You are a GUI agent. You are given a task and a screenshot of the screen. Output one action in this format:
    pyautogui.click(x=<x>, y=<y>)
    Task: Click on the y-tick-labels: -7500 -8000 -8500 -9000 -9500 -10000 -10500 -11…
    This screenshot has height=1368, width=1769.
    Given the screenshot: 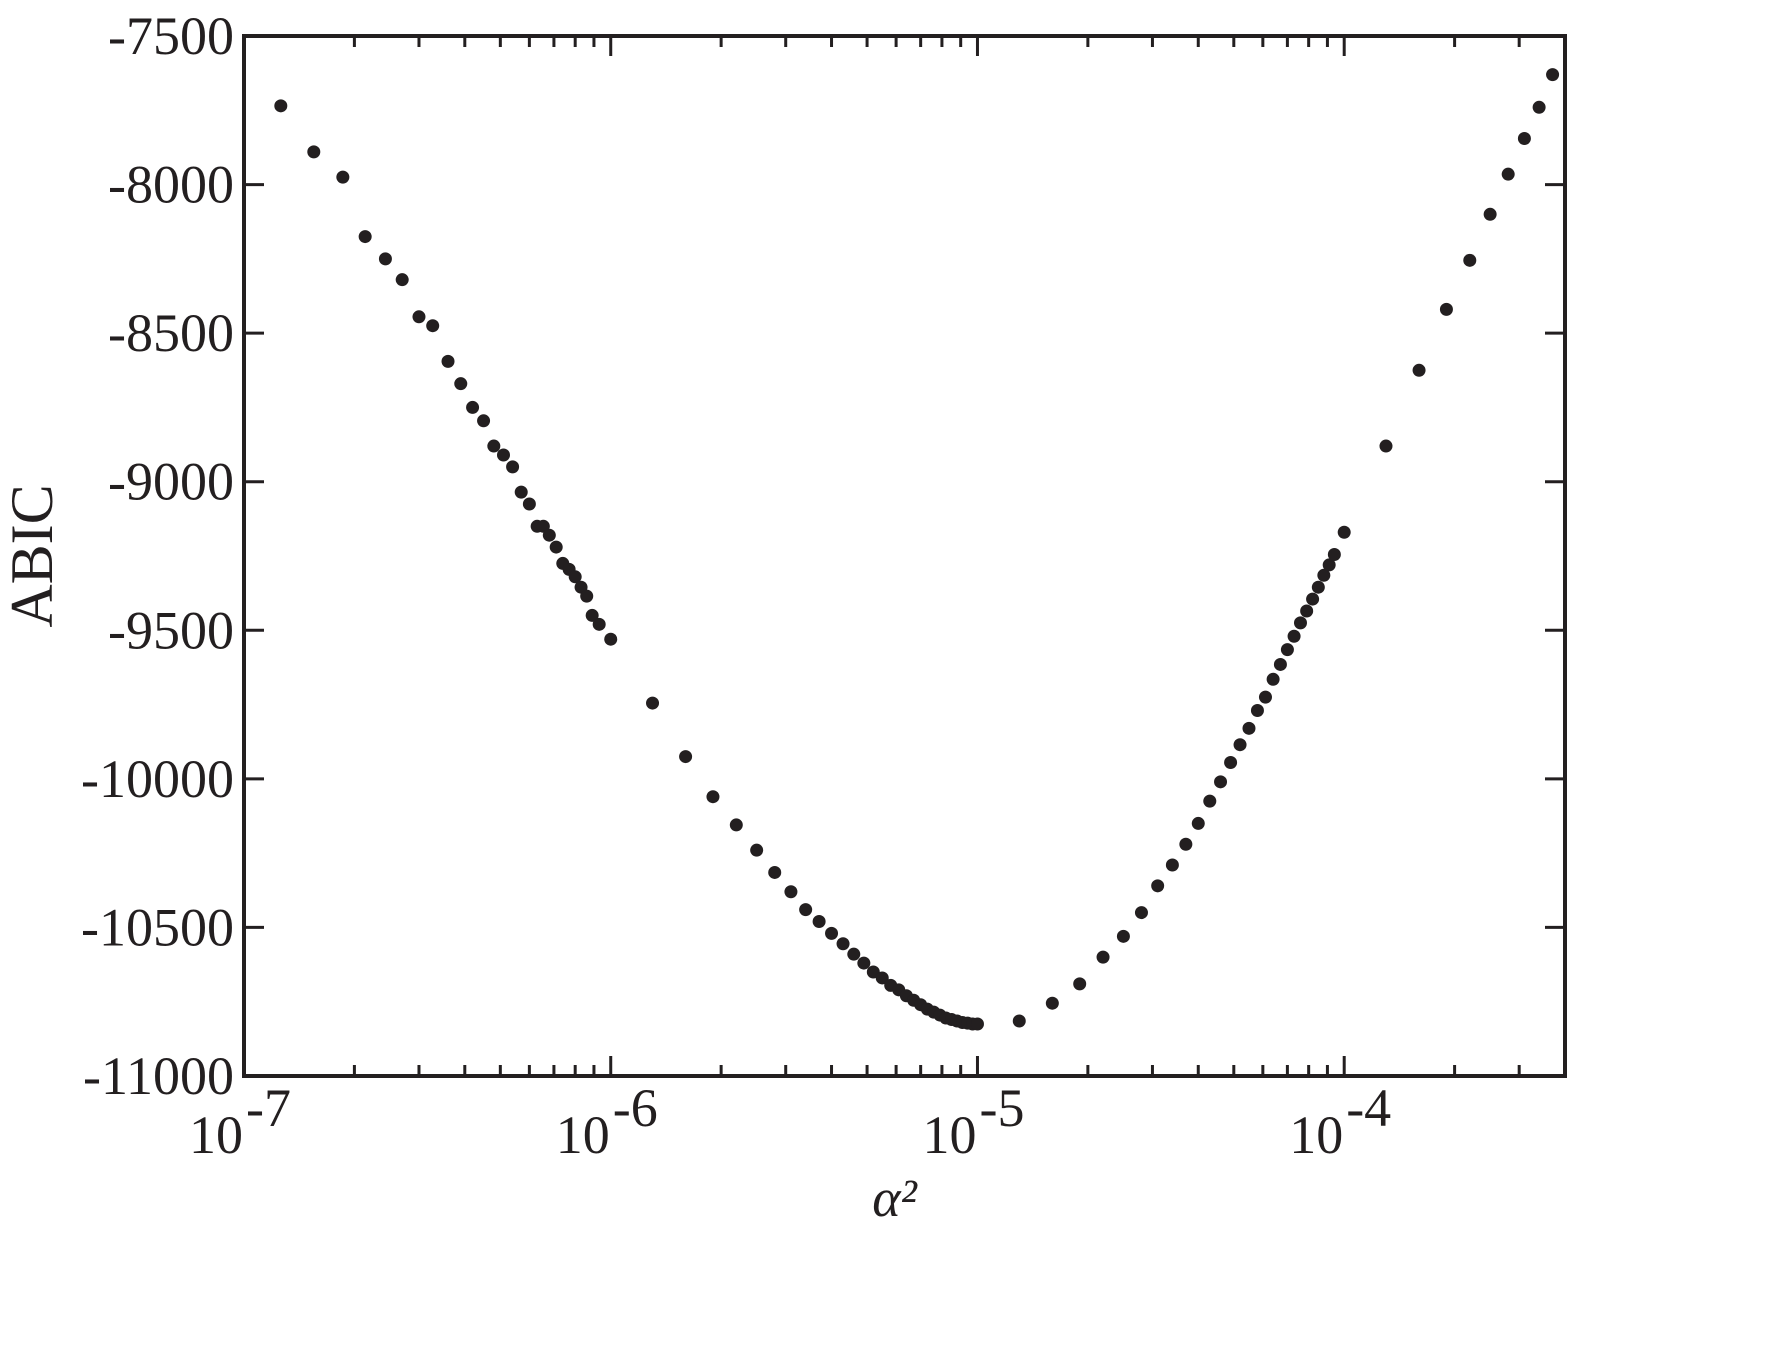 What is the action you would take?
    pyautogui.click(x=157, y=556)
    